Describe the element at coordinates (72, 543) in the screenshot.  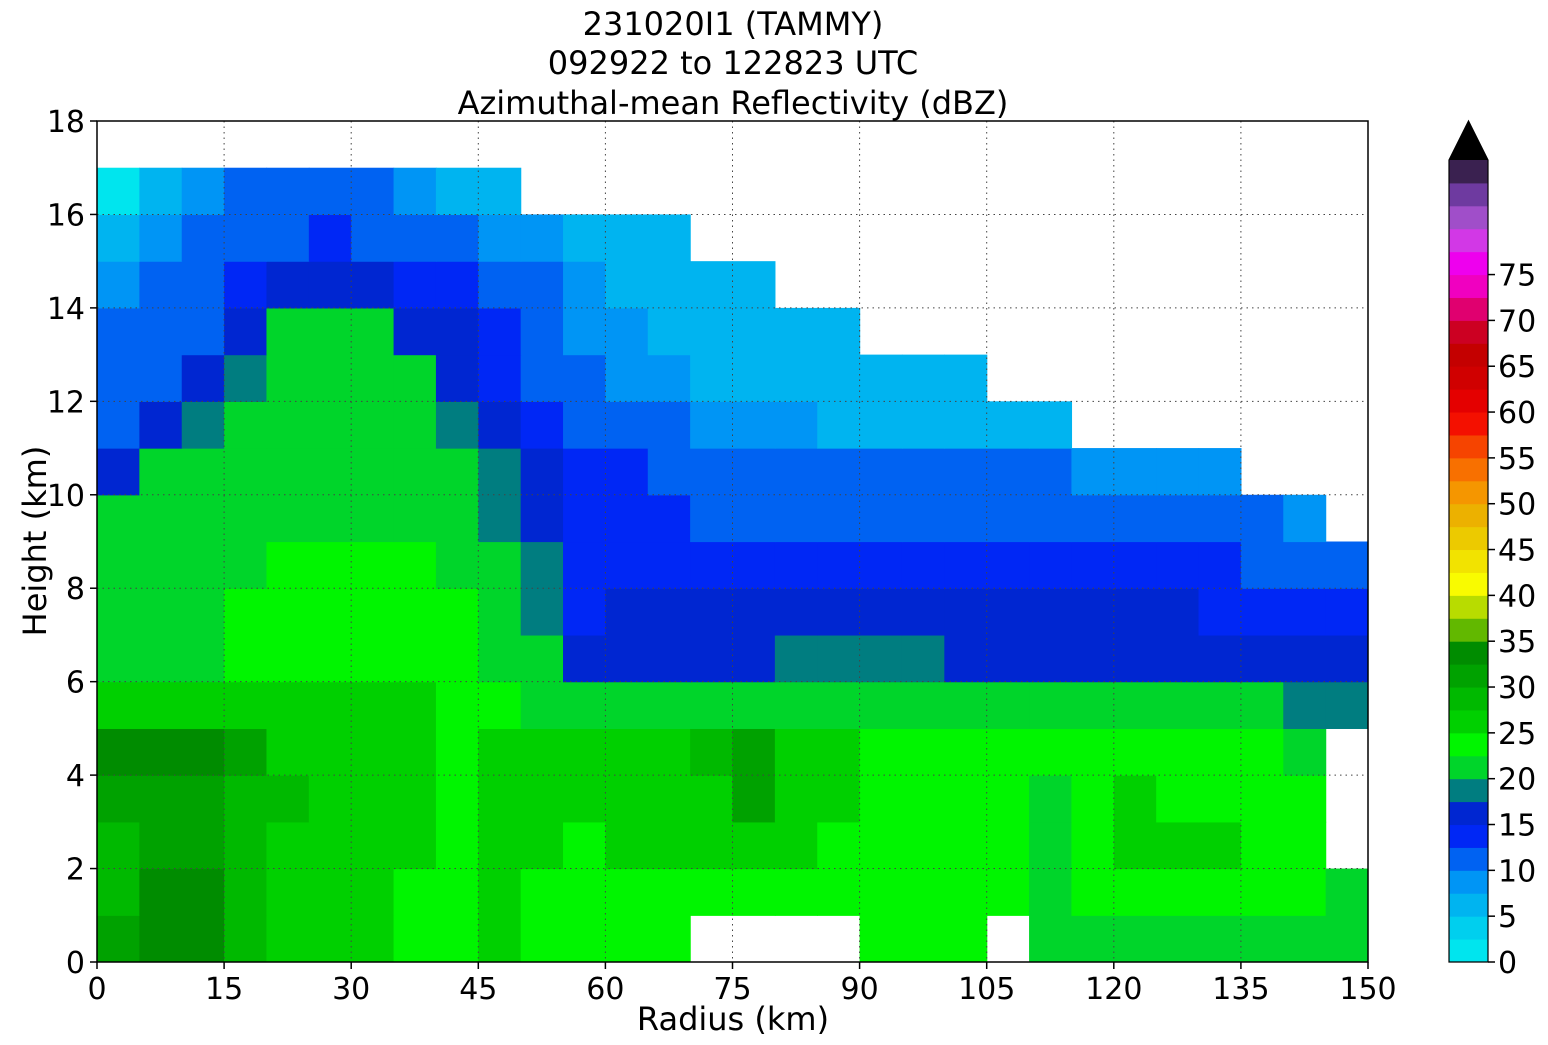
I see `y-axis-ticks: 0 2 4 6 8 10 12 14 16 18` at that location.